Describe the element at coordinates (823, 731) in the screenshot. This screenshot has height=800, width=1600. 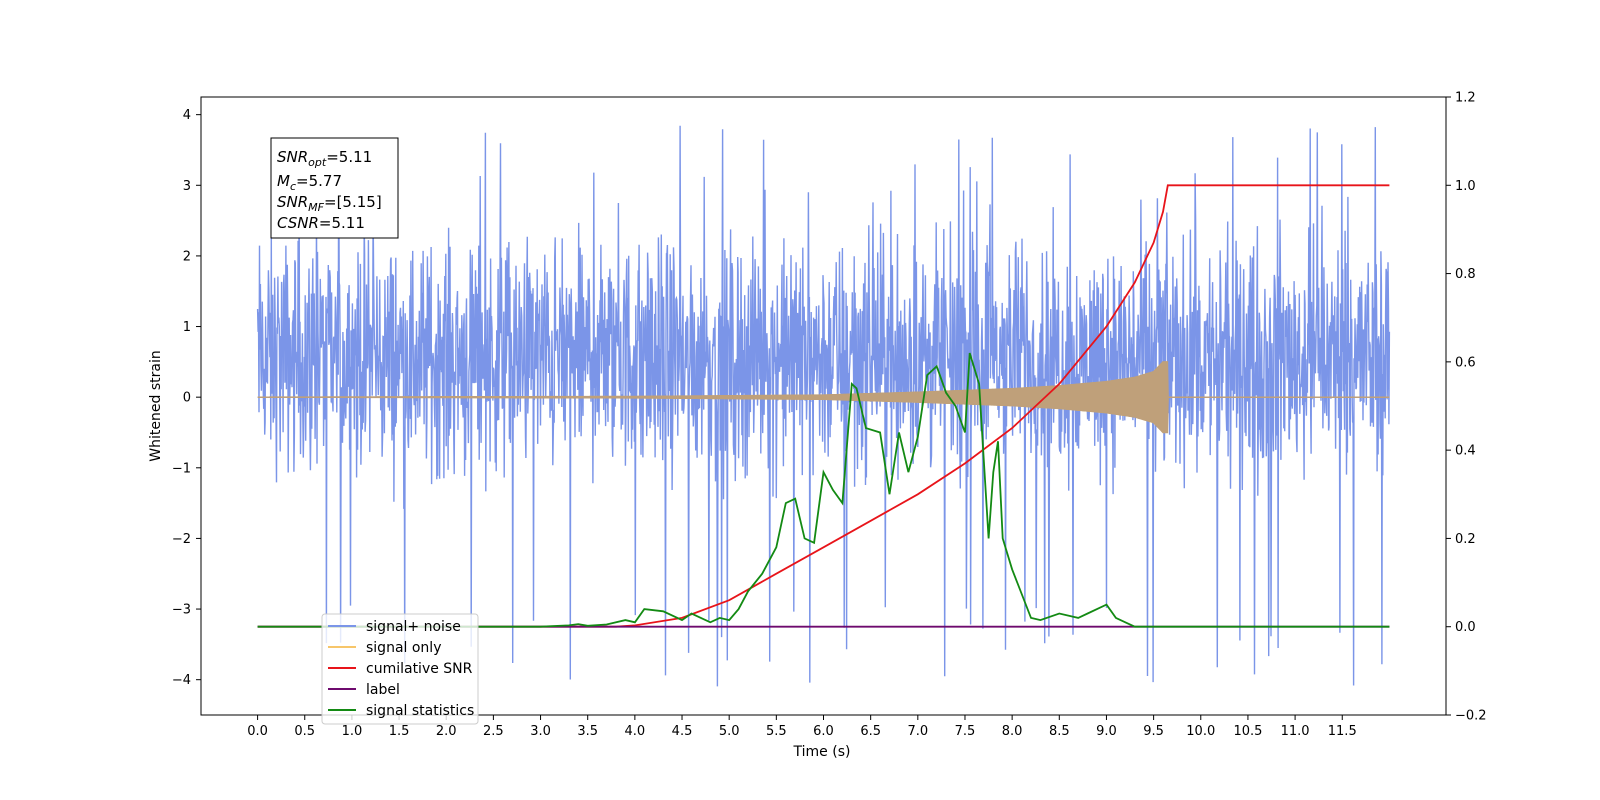
I see `x-tick-label: 6.0` at that location.